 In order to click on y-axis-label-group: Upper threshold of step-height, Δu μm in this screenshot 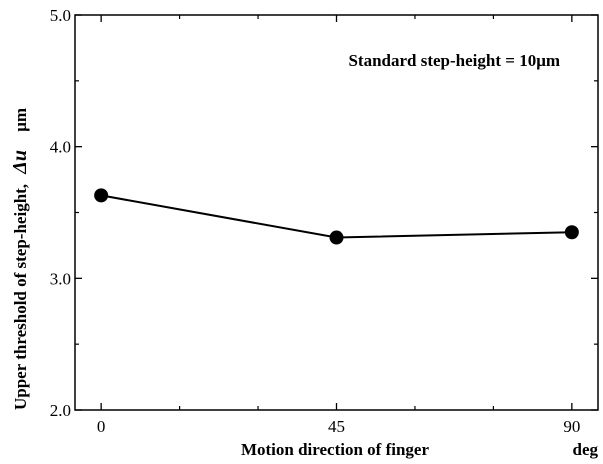, I will do `click(20, 259)`.